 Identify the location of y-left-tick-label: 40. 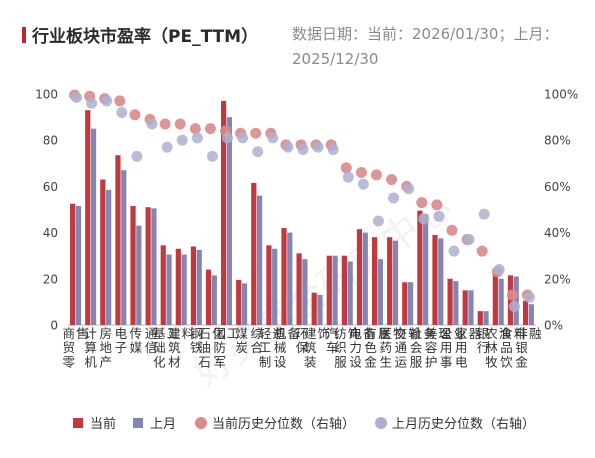
(50, 233).